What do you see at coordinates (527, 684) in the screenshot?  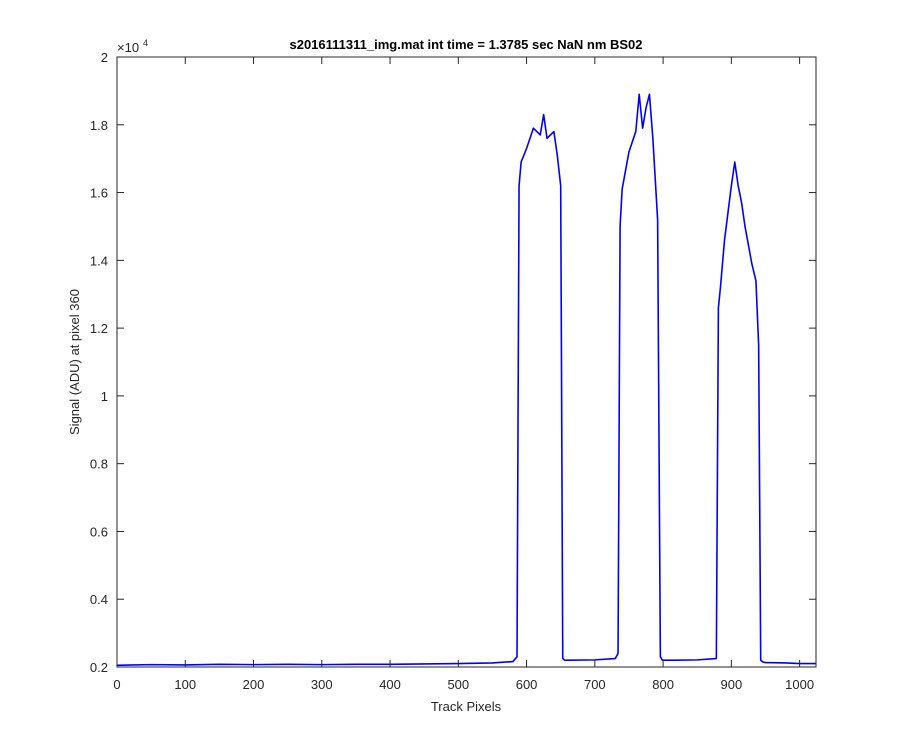 I see `x-tick-label: 600` at bounding box center [527, 684].